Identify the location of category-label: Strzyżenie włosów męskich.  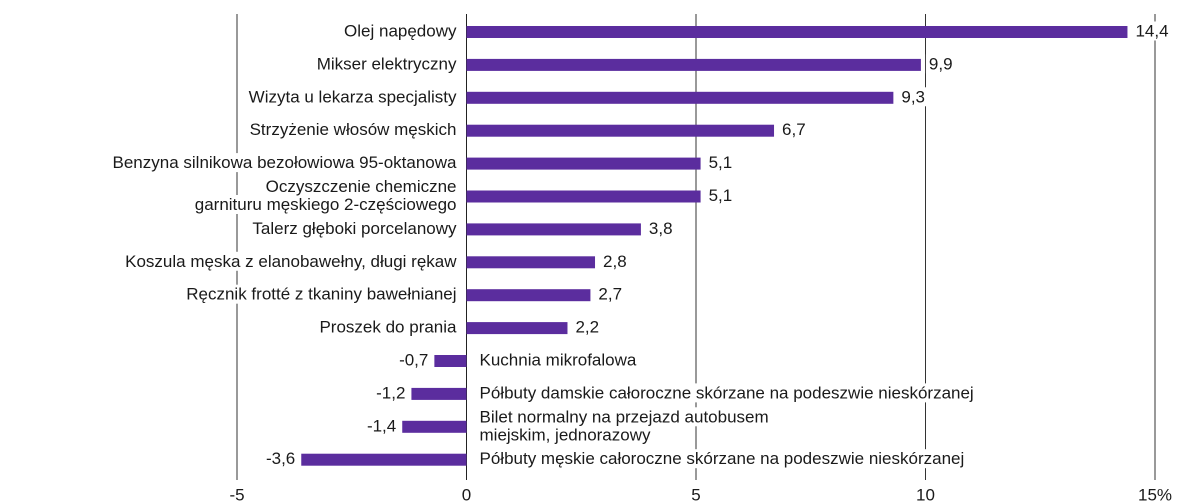
(353, 129).